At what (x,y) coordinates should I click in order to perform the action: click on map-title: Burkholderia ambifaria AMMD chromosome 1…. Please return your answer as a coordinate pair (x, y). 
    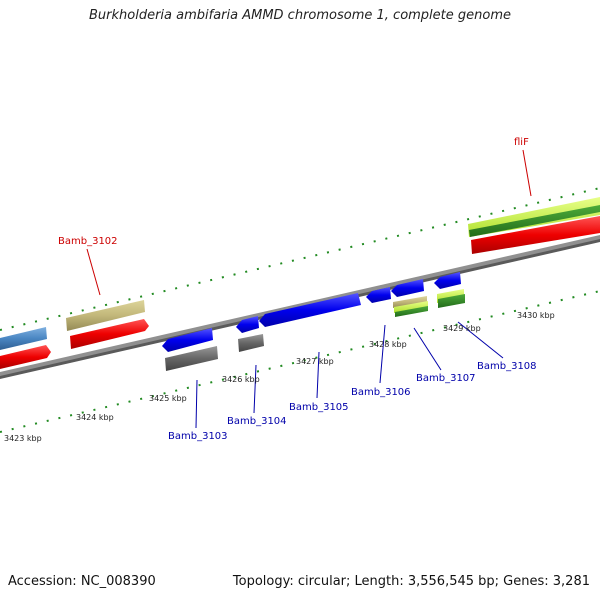
    Looking at the image, I should click on (300, 15).